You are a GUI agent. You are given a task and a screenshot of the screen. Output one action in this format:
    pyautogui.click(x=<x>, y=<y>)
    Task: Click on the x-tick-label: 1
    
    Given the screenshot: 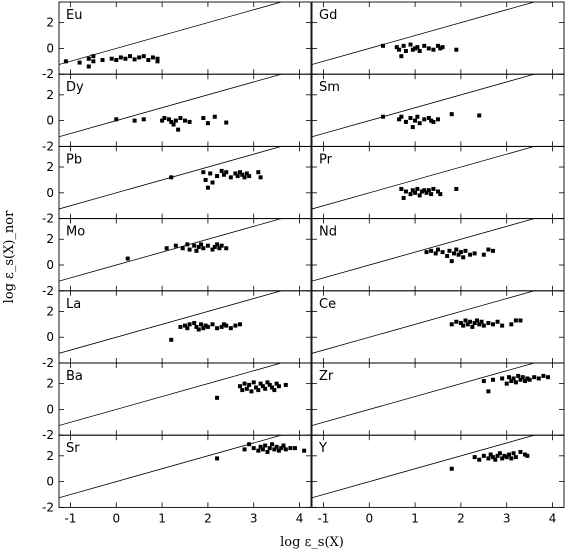 What is the action you would take?
    pyautogui.click(x=162, y=518)
    